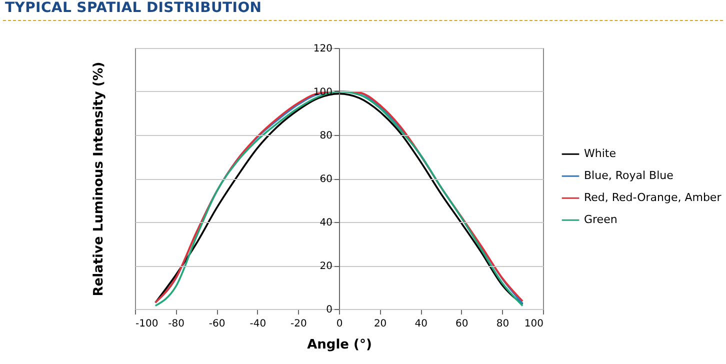 This screenshot has width=726, height=364. I want to click on x-tick-label: -40, so click(258, 324).